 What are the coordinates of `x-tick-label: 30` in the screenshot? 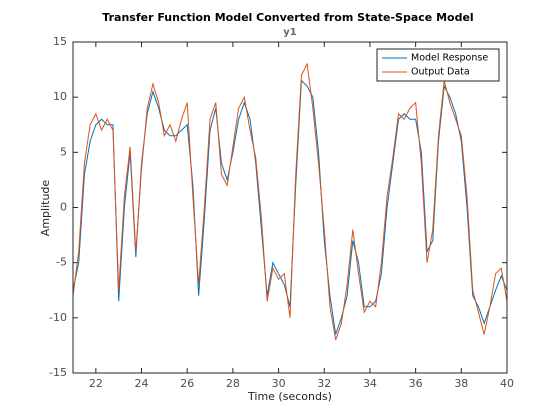 It's located at (279, 383).